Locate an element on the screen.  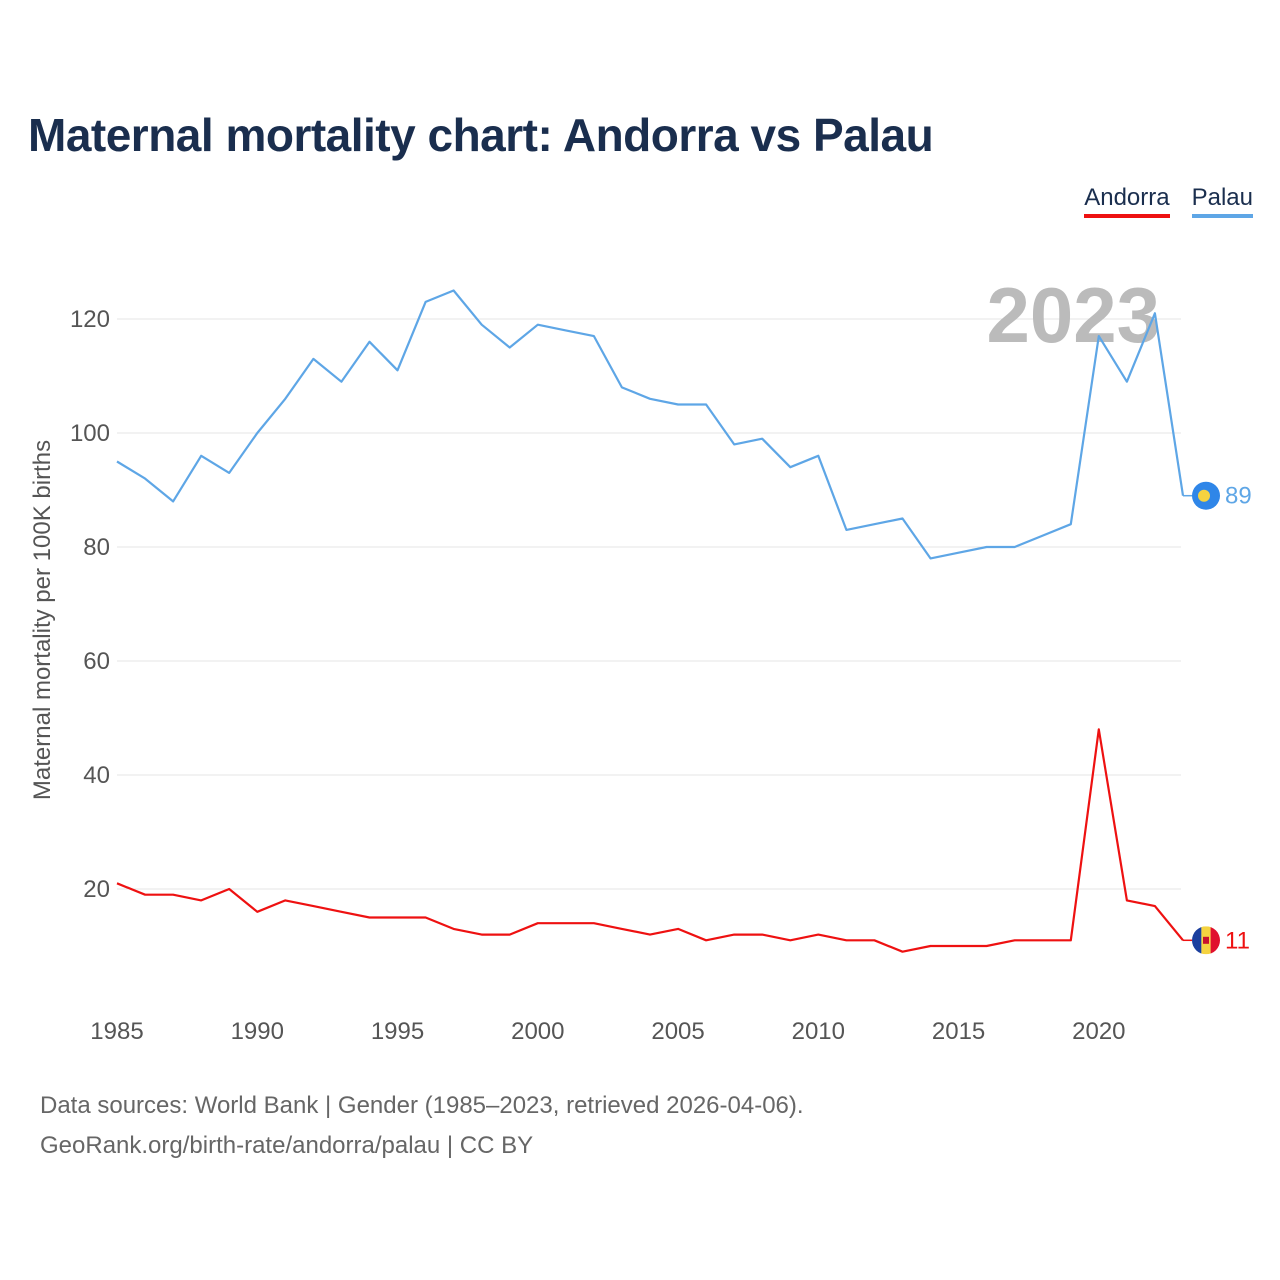
series-line-andorra is located at coordinates (650, 840).